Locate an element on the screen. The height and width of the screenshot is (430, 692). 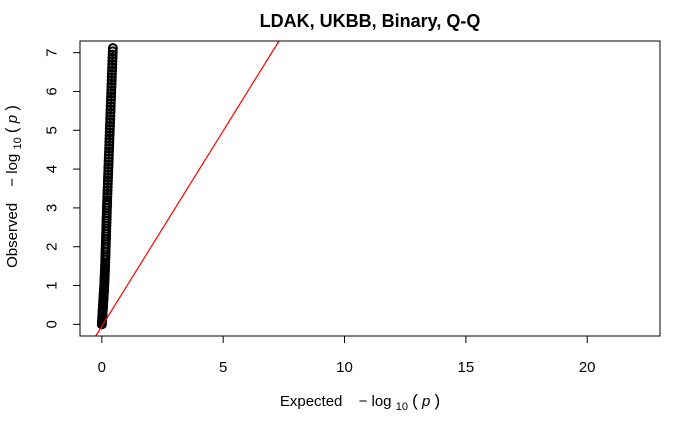
x-label-base: 10 is located at coordinates (402, 407).